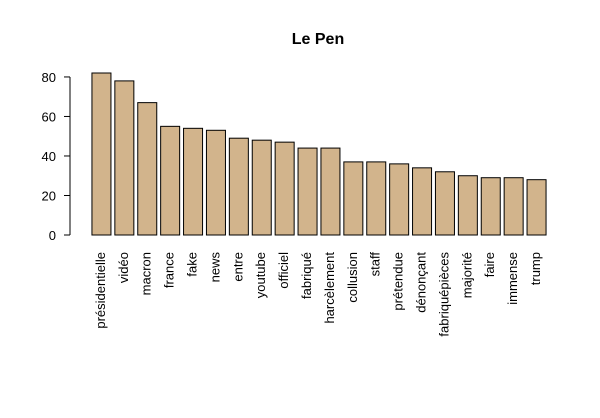  I want to click on x-category-label: staff, so click(375, 264).